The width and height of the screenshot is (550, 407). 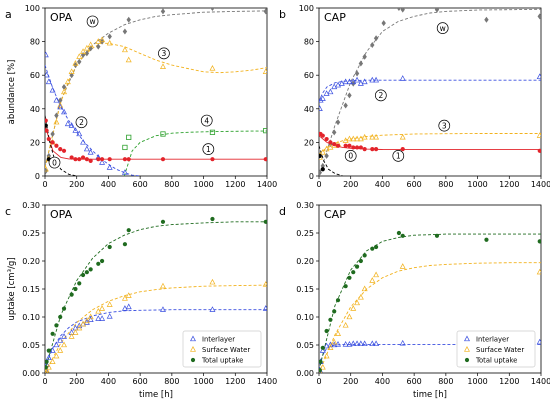 What do you see at coordinates (193, 338) in the screenshot?
I see `legend-marker` at bounding box center [193, 338].